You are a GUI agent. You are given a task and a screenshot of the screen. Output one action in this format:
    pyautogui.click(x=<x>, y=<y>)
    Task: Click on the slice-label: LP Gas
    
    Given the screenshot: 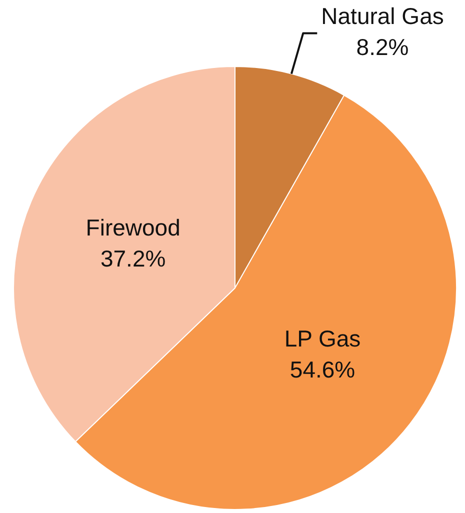 What is the action you would take?
    pyautogui.click(x=322, y=339)
    